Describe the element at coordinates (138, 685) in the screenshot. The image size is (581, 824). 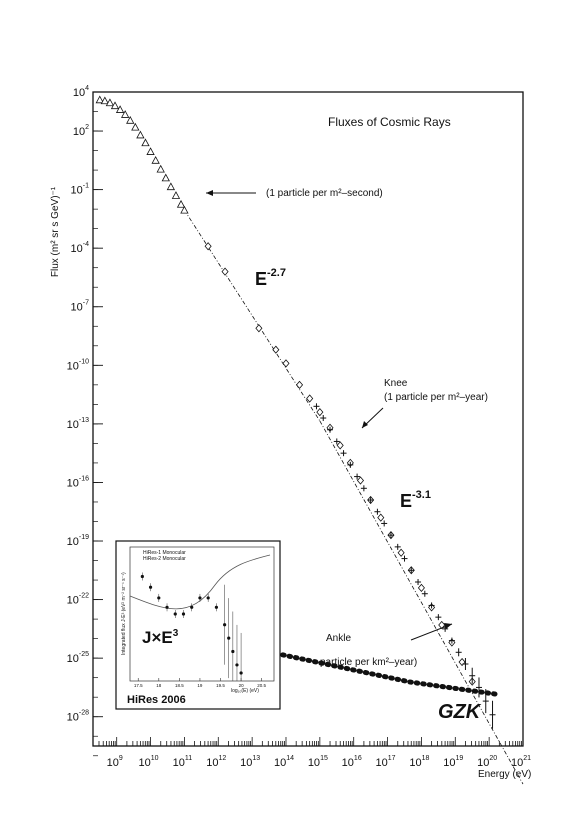
I see `inset-x-tick-label: 17.5` at that location.